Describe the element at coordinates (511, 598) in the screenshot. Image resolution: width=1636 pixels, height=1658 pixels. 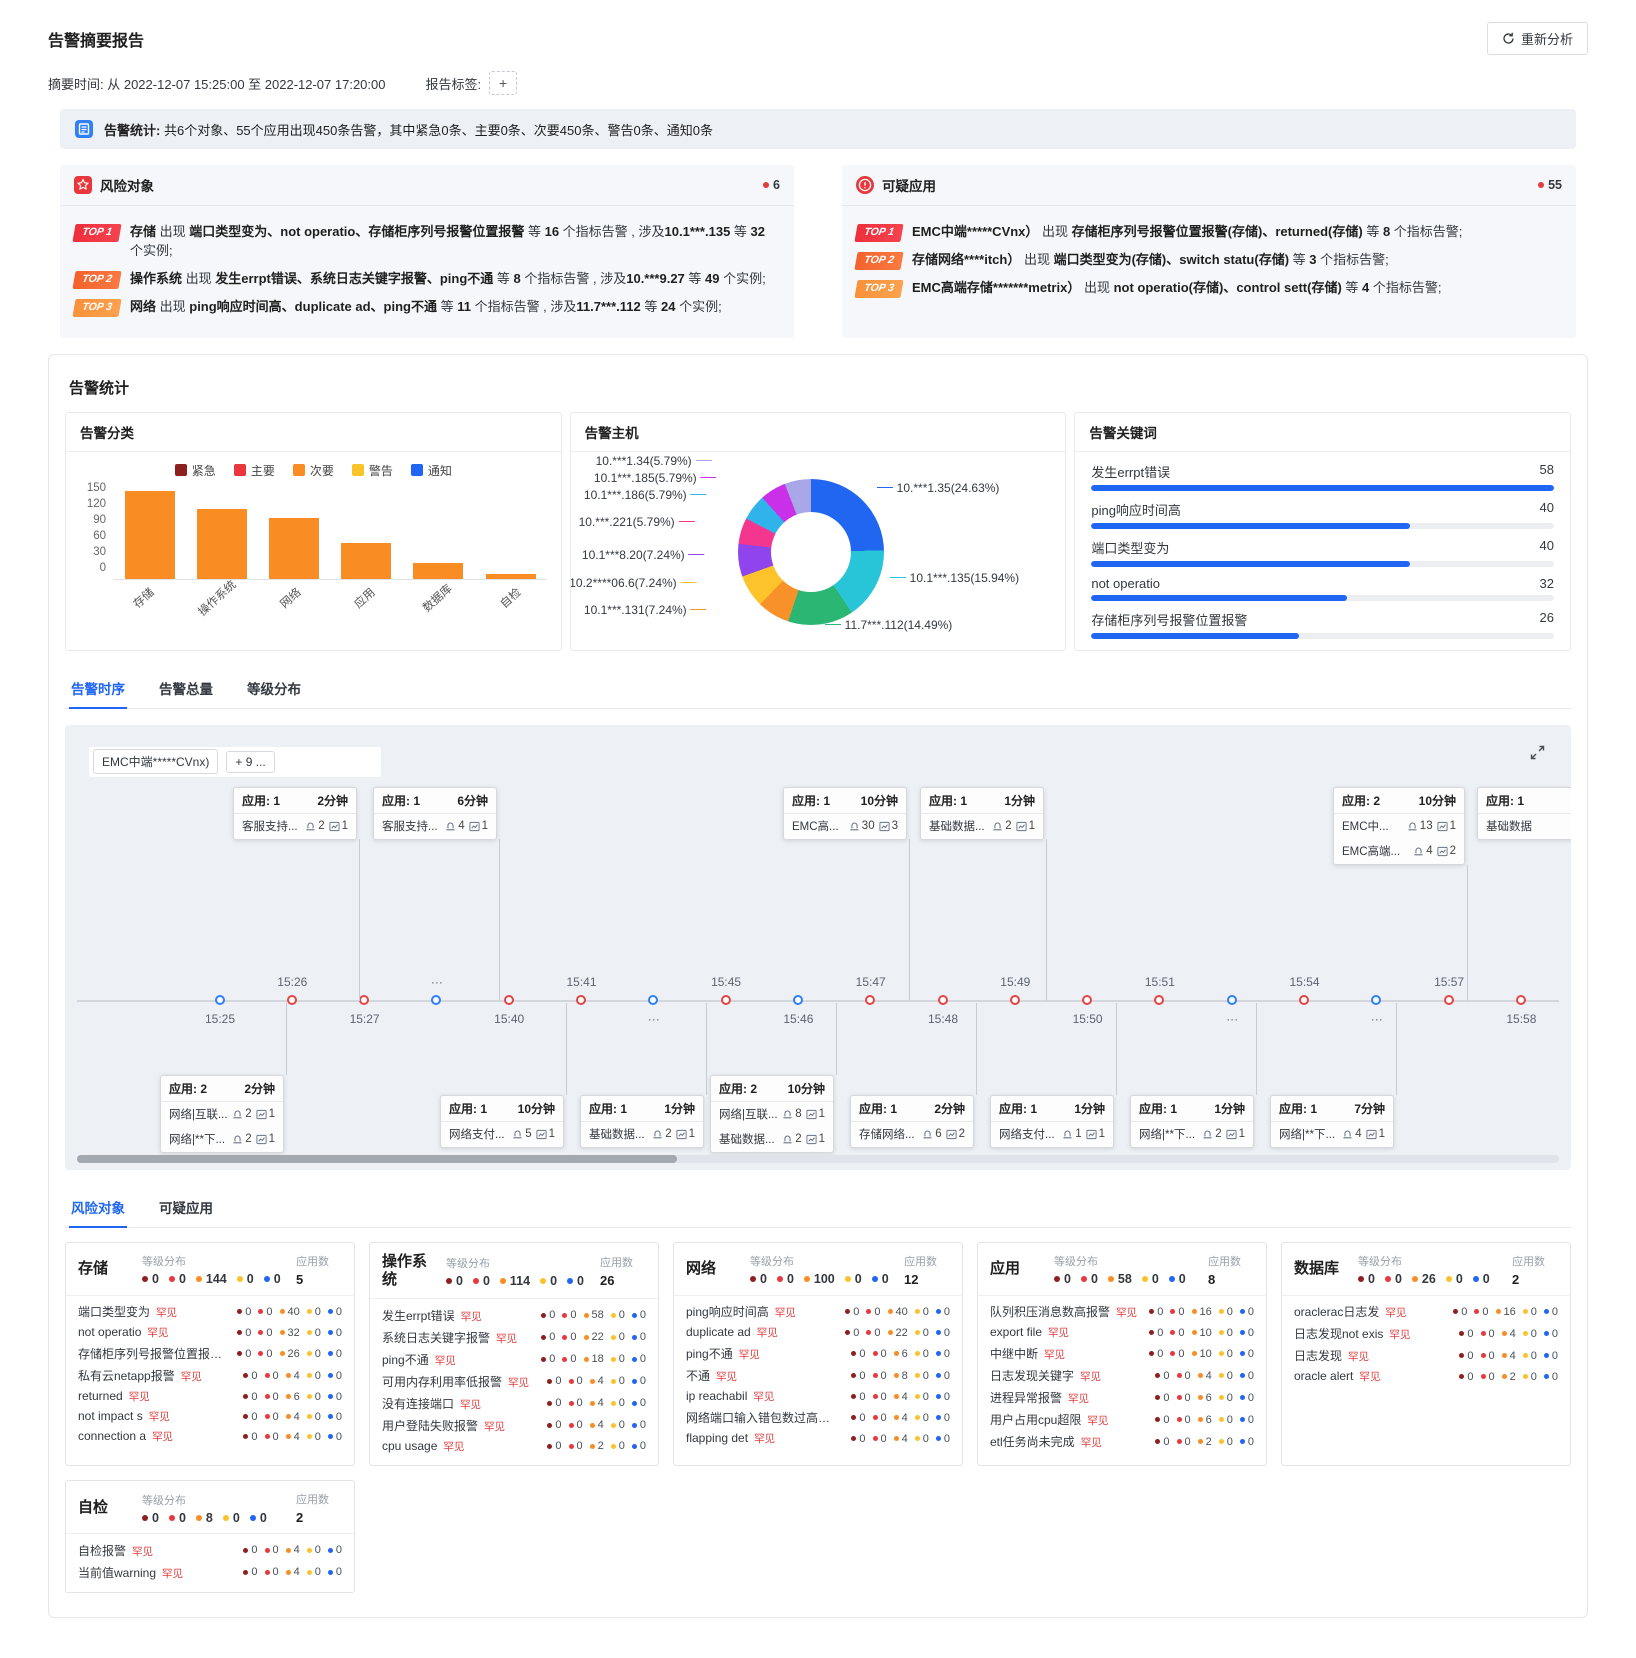
I see `x-tick-label: 自检` at that location.